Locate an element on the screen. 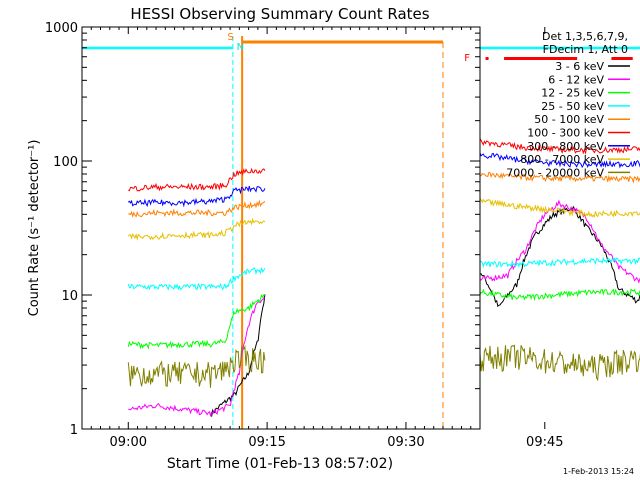 The image size is (640, 480). legend-label: 12 - 25 keV is located at coordinates (572, 93).